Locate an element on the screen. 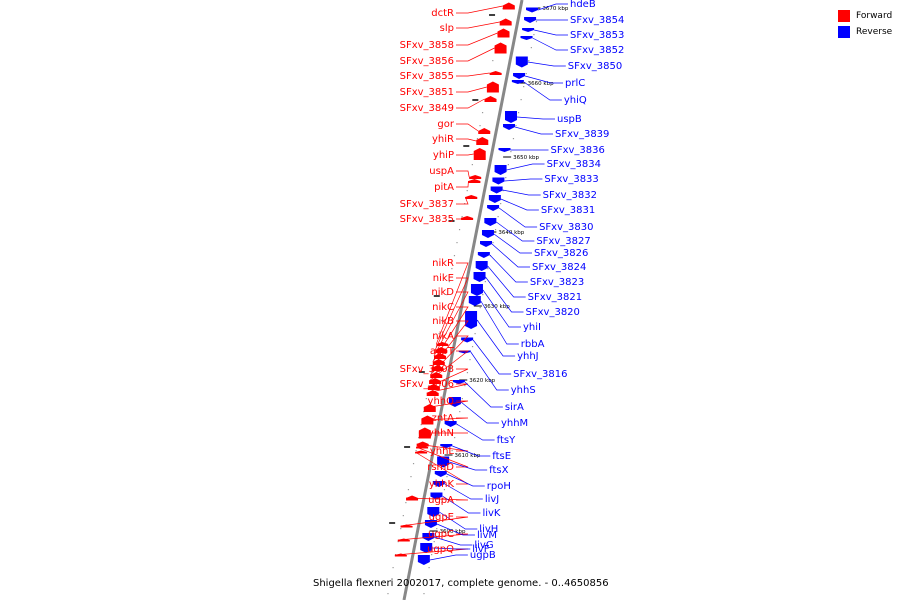 This screenshot has width=900, height=600. forward-gene-label: uspA is located at coordinates (441, 171).